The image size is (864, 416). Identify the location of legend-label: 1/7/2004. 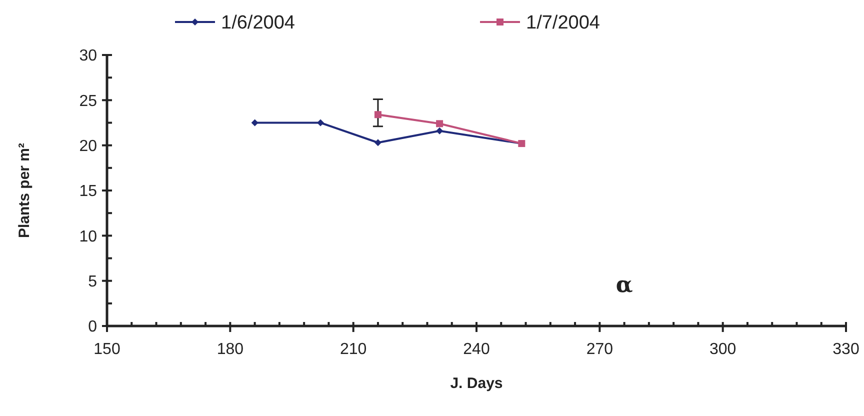
(563, 23).